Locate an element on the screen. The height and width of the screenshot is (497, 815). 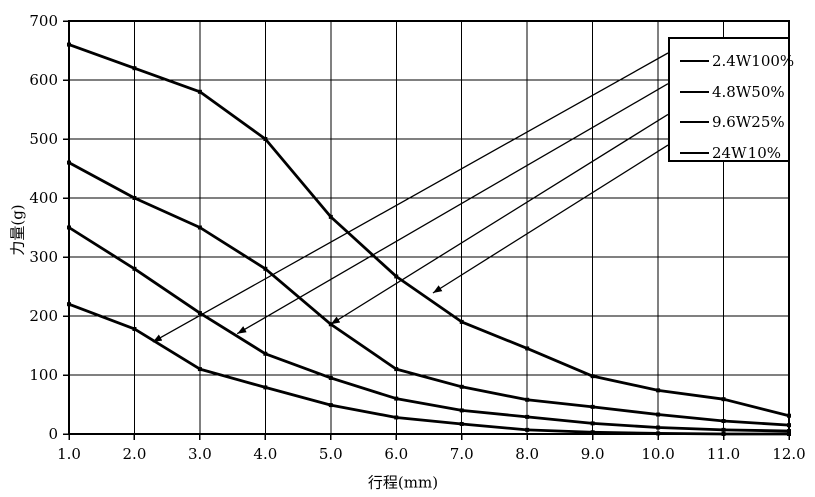
y-tick-label: 200 is located at coordinates (43, 316).